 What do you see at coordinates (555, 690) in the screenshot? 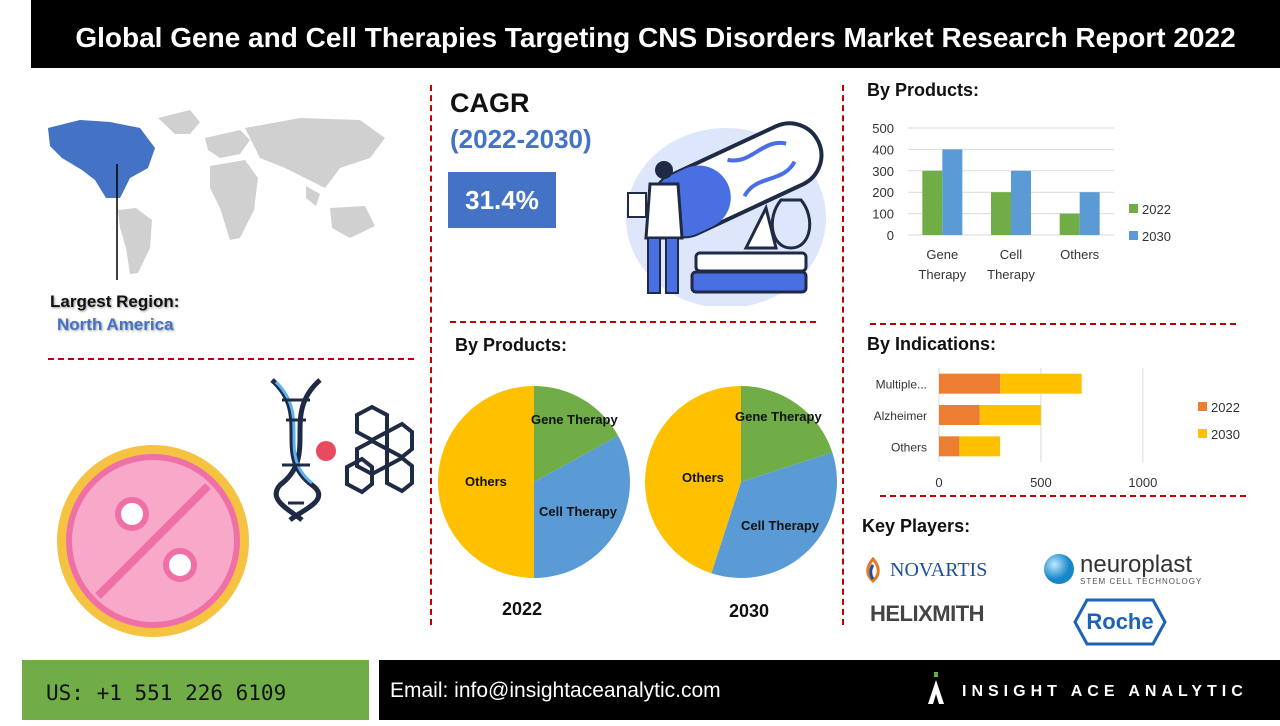
I see `footer-email: Email: info@insightaceanalytic.com` at bounding box center [555, 690].